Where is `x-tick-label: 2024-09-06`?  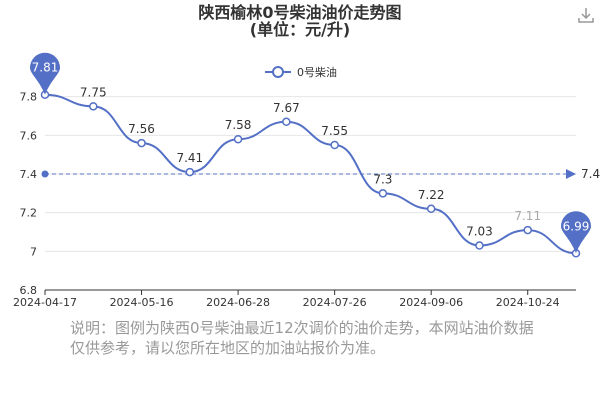
x-tick-label: 2024-09-06 is located at coordinates (431, 302).